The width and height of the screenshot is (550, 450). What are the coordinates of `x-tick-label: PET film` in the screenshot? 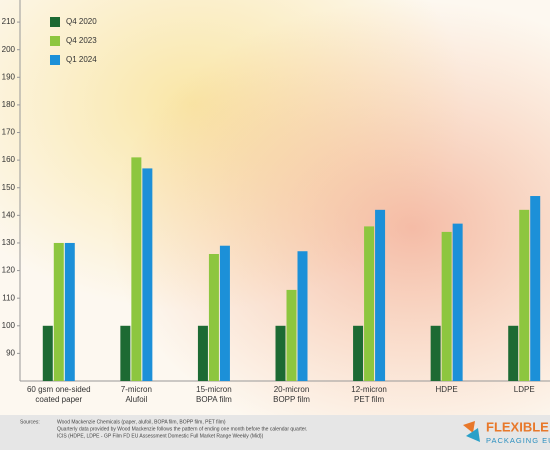 It's located at (369, 399).